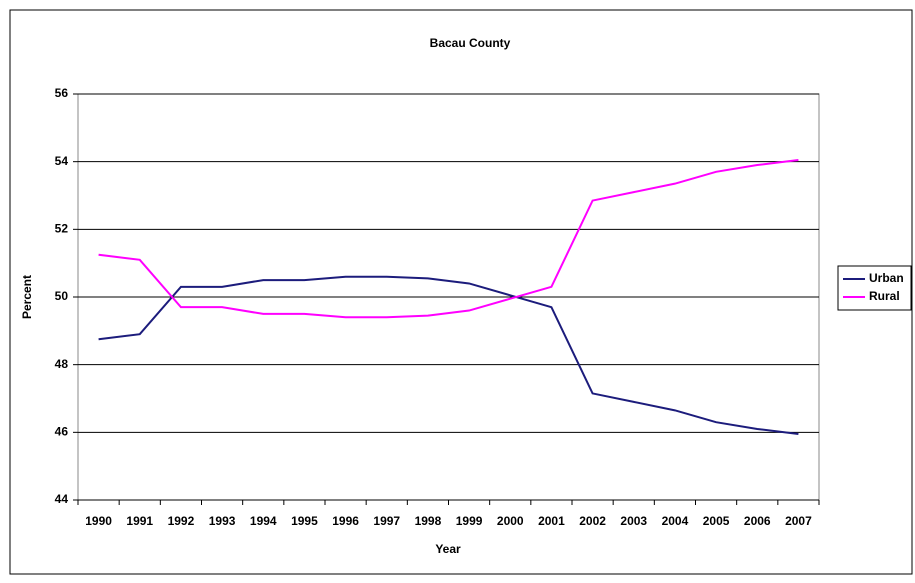 The width and height of the screenshot is (915, 583). Describe the element at coordinates (139, 521) in the screenshot. I see `x-tick-label: 1991` at that location.